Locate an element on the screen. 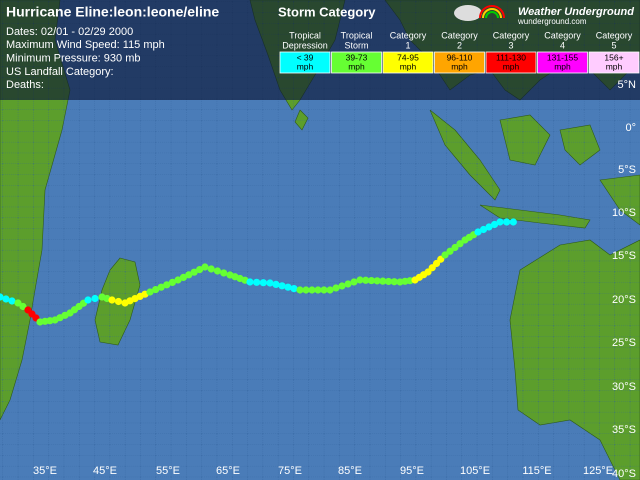 This screenshot has width=640, height=480. info-line: Maximum Wind Speed: 115 mph is located at coordinates (85, 45).